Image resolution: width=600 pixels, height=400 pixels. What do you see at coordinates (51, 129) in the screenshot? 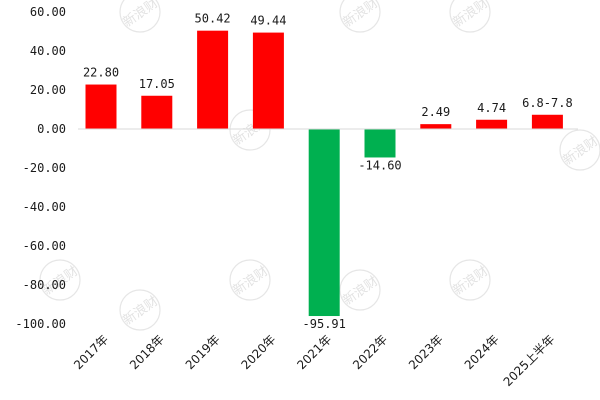
I see `y-tick-label: 0.00` at bounding box center [51, 129].